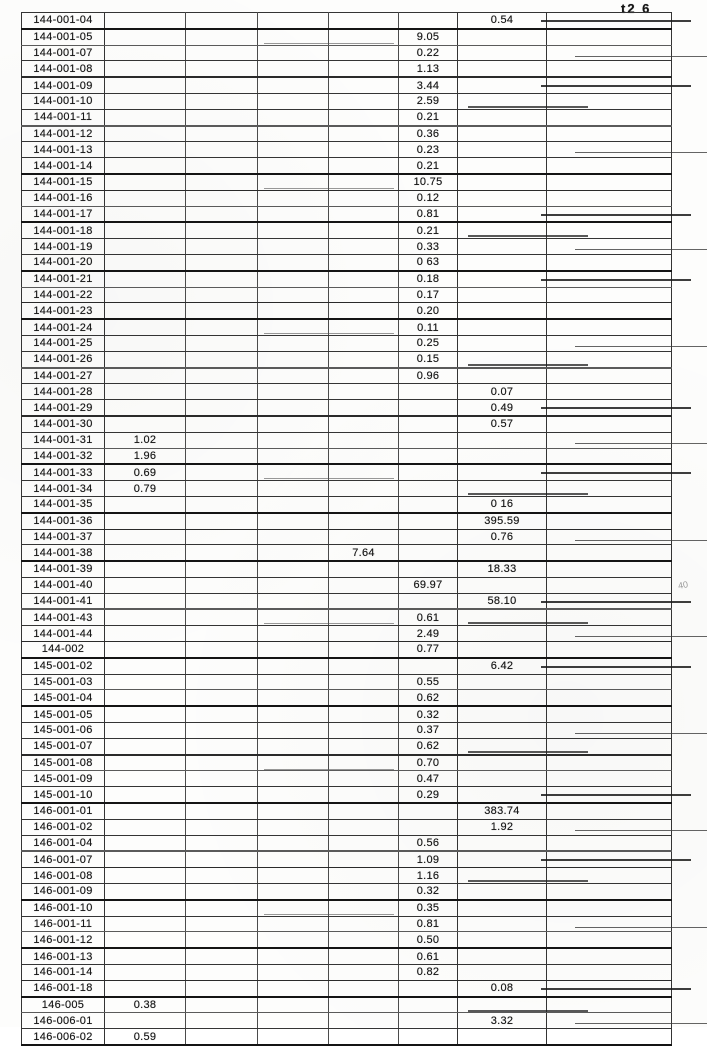  Describe the element at coordinates (346, 488) in the screenshot. I see `table-row: 144-001-34 0.79` at that location.